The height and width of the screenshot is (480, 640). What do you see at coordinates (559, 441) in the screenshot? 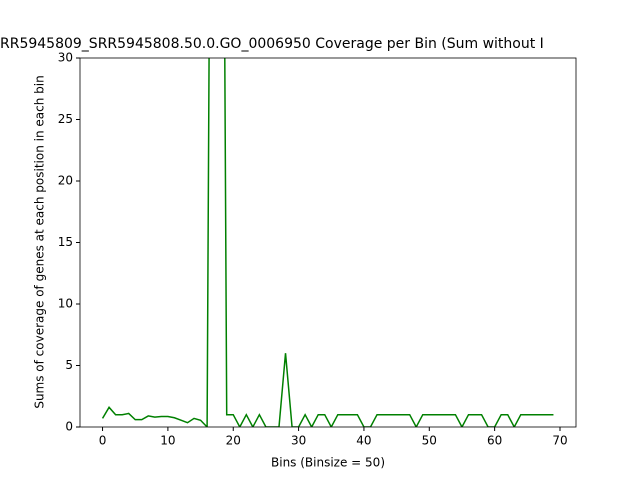
I see `x-tick-label: 70` at bounding box center [559, 441].